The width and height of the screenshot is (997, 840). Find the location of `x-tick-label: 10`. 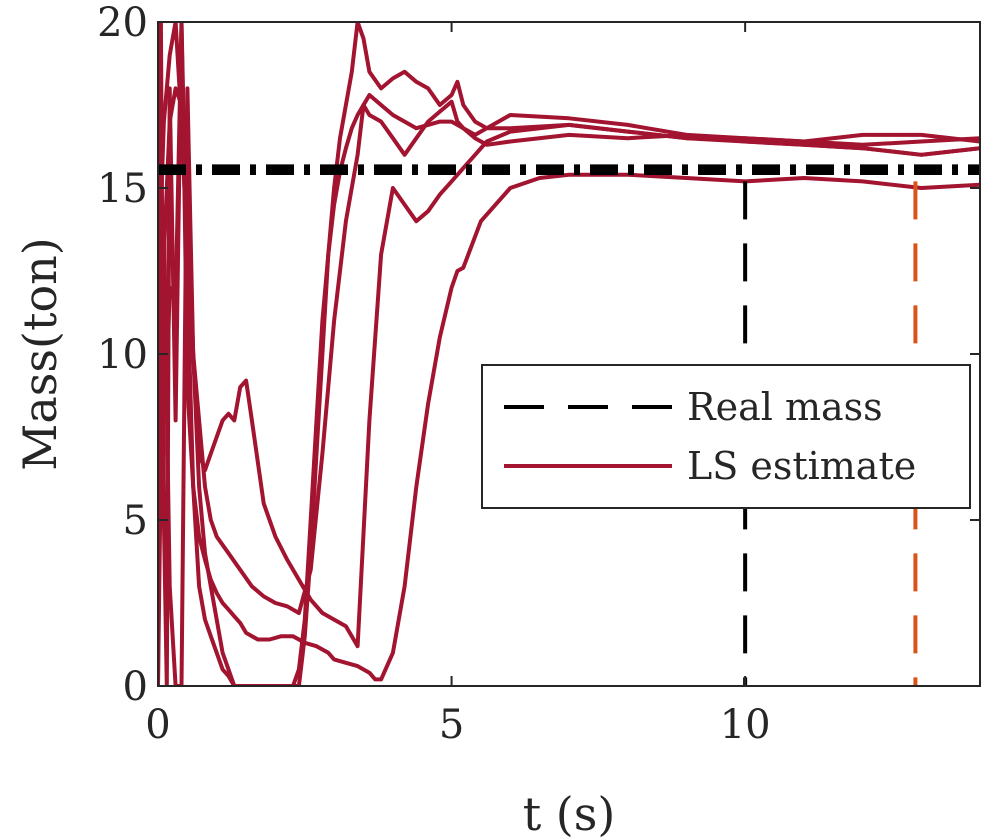

x-tick-label: 10 is located at coordinates (745, 725).